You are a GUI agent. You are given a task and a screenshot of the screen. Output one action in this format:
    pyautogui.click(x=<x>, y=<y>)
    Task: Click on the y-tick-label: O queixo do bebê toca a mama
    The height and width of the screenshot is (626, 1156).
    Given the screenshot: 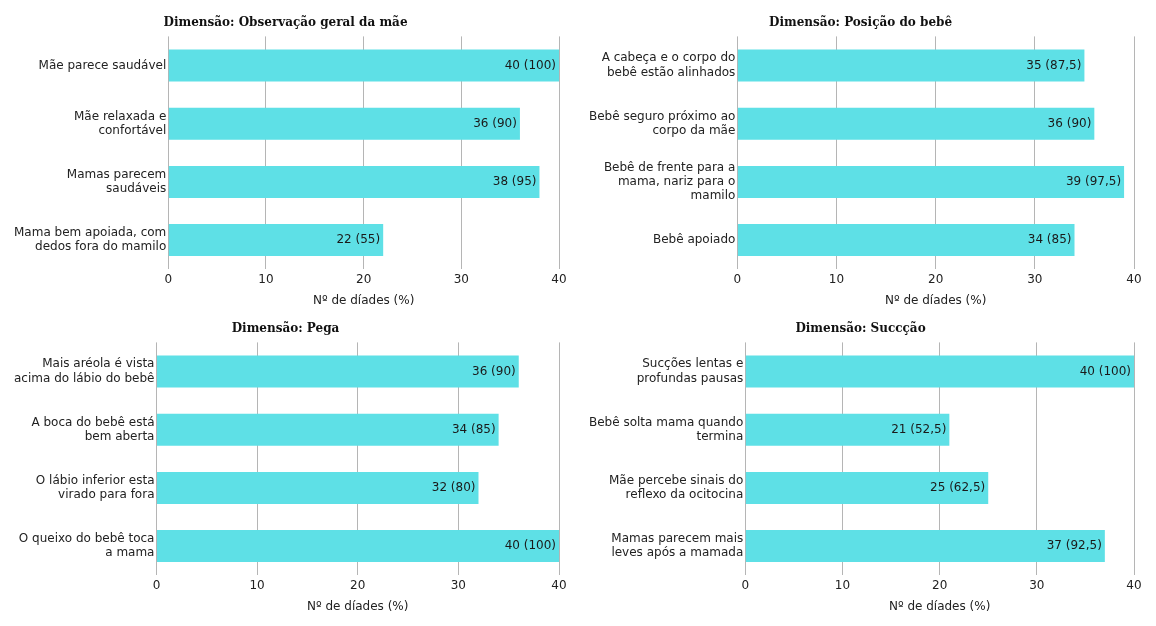 What is the action you would take?
    pyautogui.click(x=86, y=545)
    